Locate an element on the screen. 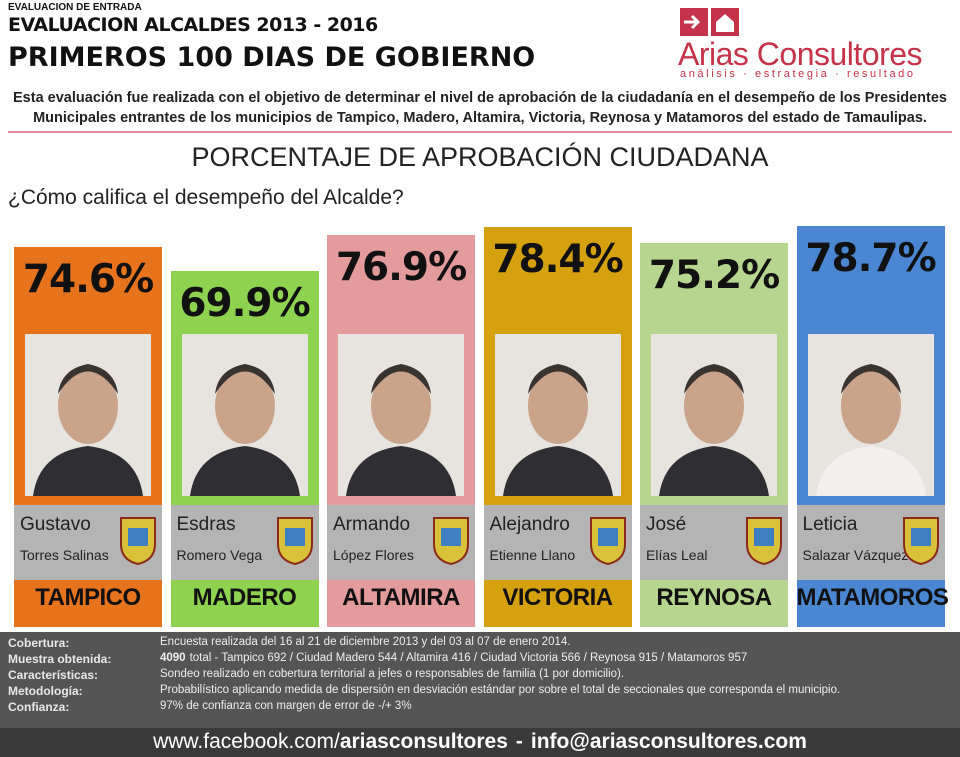  value-label: 74.6% is located at coordinates (88, 279).